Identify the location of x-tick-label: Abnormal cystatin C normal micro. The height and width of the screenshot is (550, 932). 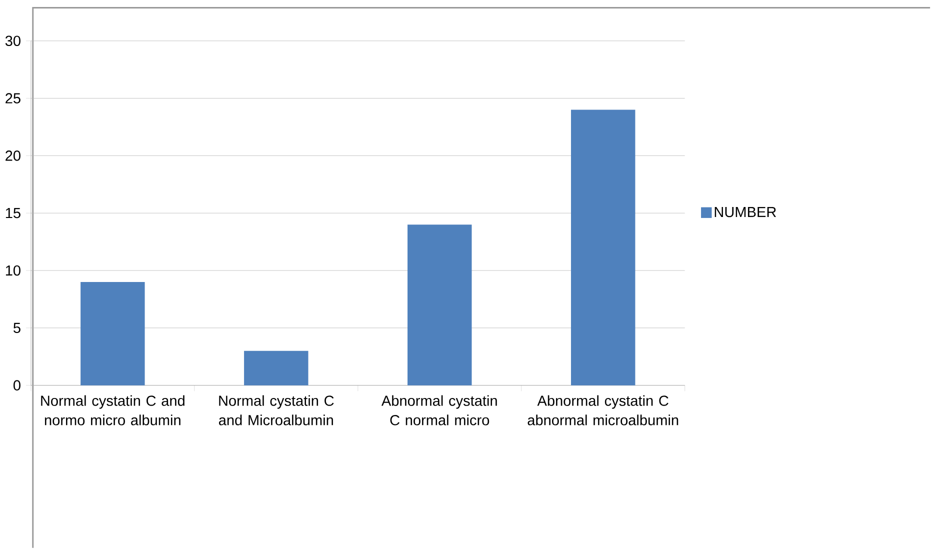
(439, 410).